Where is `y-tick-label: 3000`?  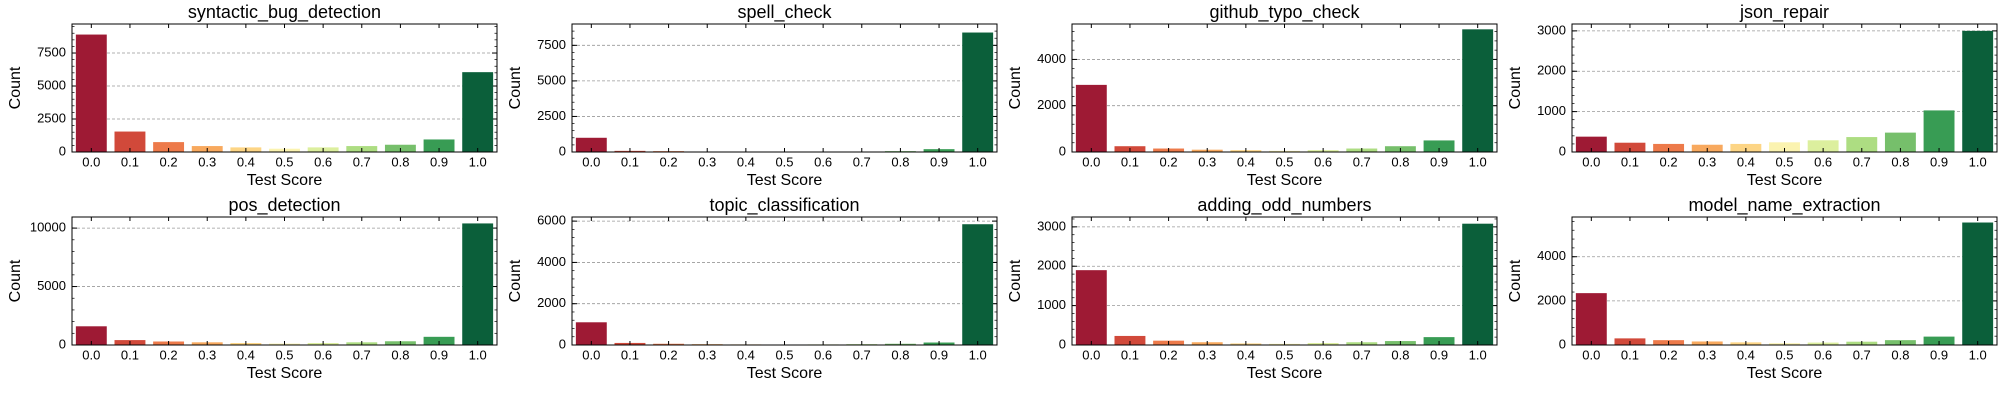
y-tick-label: 3000 is located at coordinates (1551, 29).